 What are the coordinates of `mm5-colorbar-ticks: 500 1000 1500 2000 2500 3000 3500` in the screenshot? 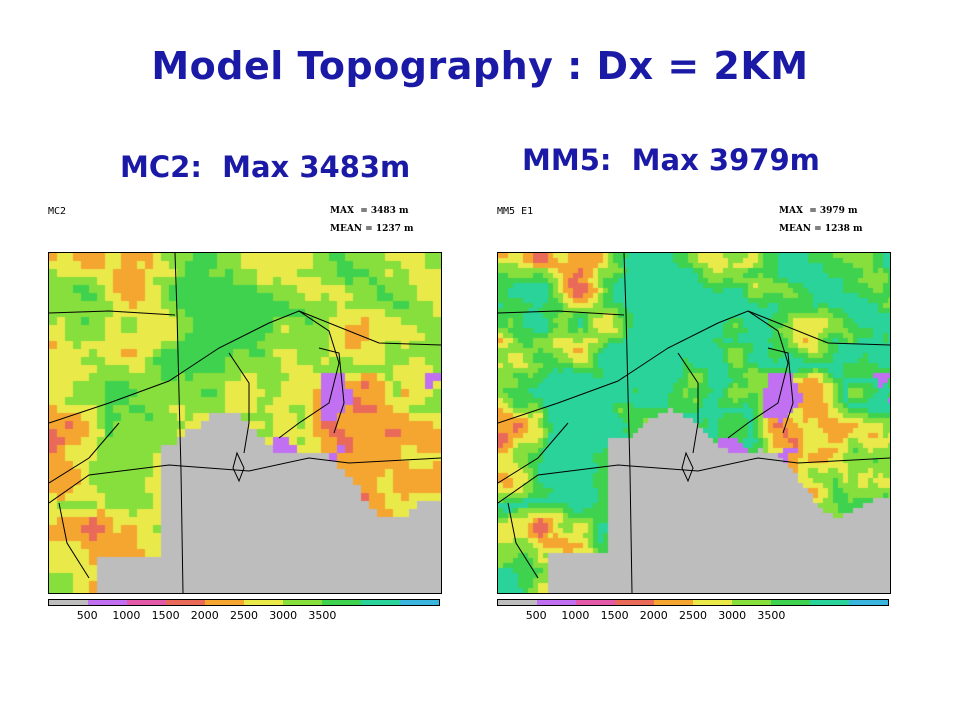 It's located at (693, 616).